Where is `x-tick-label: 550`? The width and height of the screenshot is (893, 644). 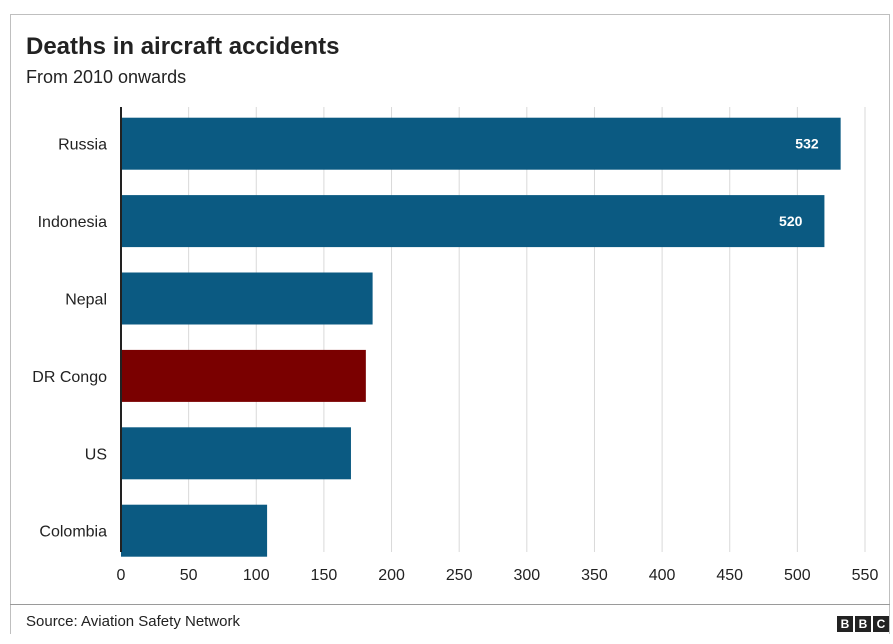 x-tick-label: 550 is located at coordinates (865, 575).